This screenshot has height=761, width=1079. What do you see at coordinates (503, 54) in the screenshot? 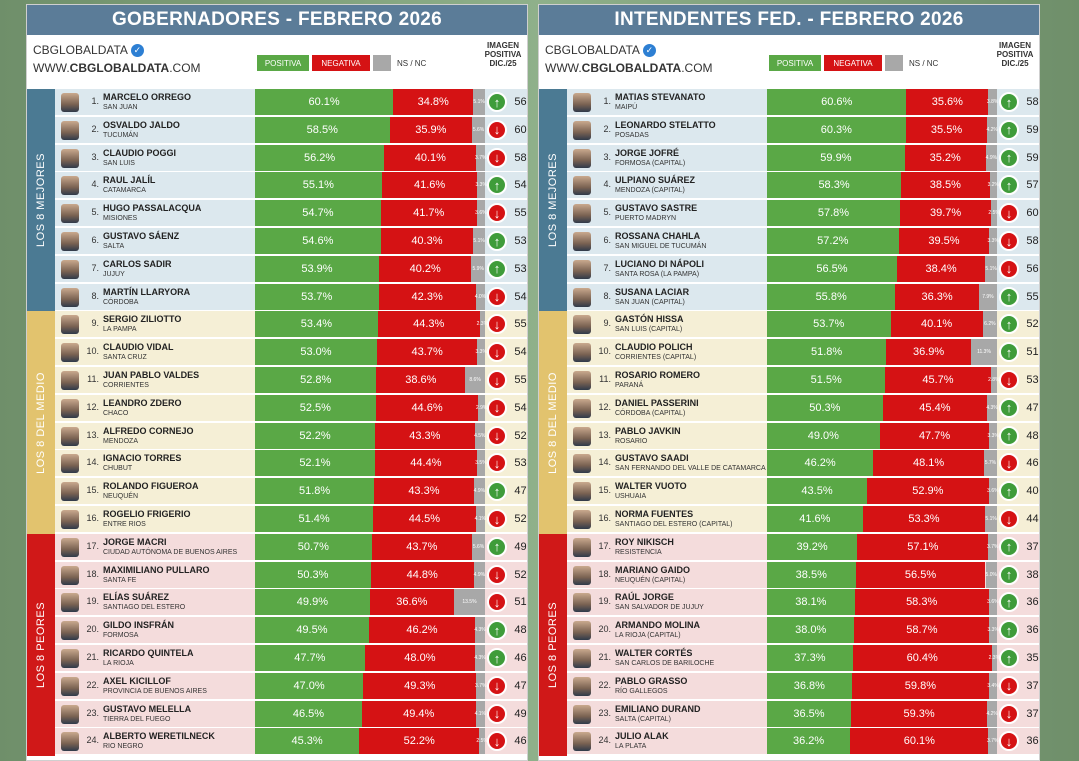
I see `image-header: IMAGEN POSITIVA DIC./25` at bounding box center [503, 54].